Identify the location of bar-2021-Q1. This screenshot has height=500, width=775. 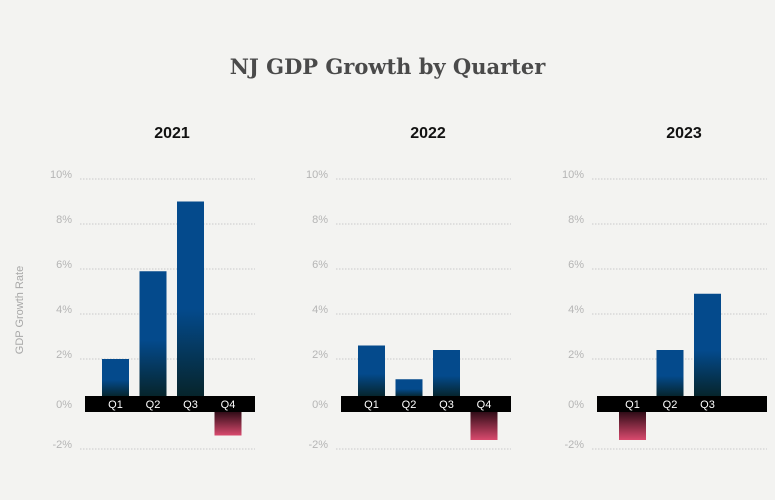
(115, 378).